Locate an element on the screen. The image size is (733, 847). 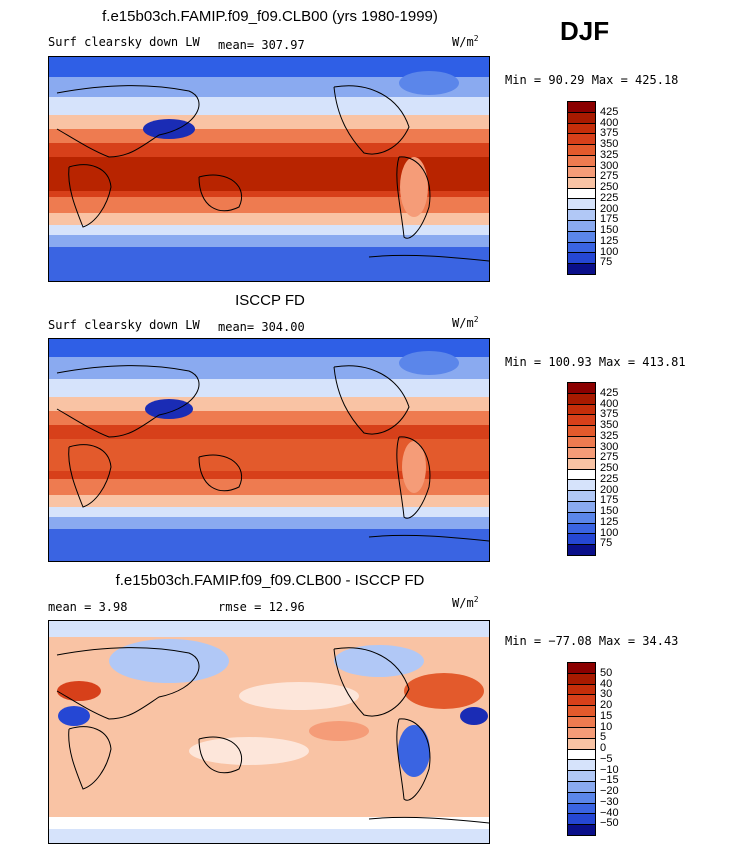
colorbar-tick: −20 is located at coordinates (609, 791).